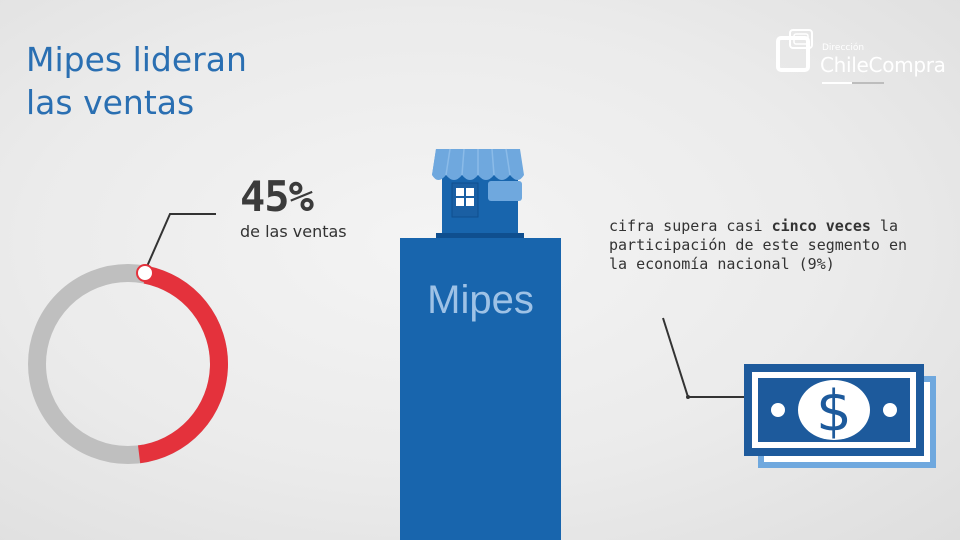  What do you see at coordinates (478, 193) in the screenshot?
I see `store-icon` at bounding box center [478, 193].